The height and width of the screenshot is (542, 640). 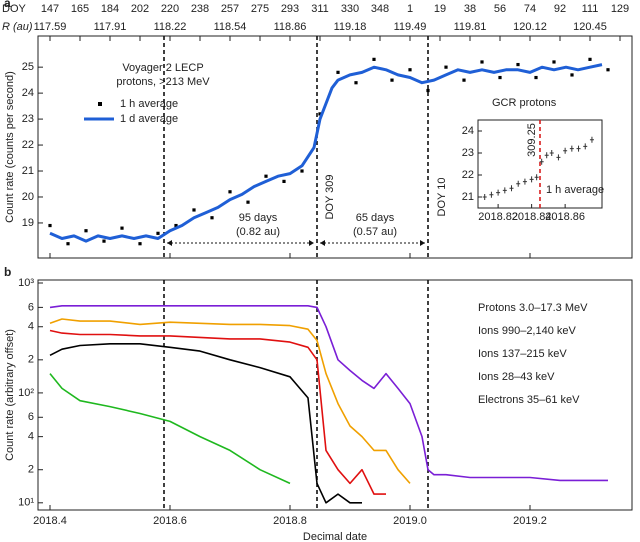 What do you see at coordinates (28, 67) in the screenshot?
I see `y-tick-label: 25` at bounding box center [28, 67].